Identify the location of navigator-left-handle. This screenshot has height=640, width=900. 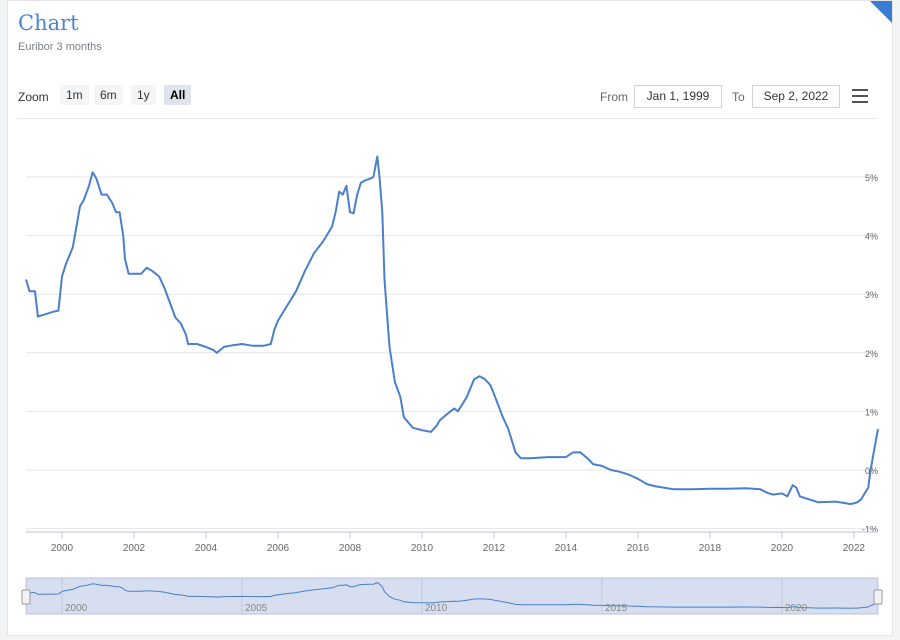
(26, 597).